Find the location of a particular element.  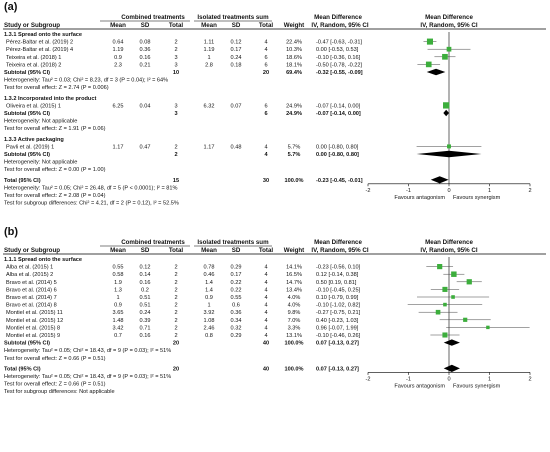

panel-label: (b) is located at coordinates (11, 232).